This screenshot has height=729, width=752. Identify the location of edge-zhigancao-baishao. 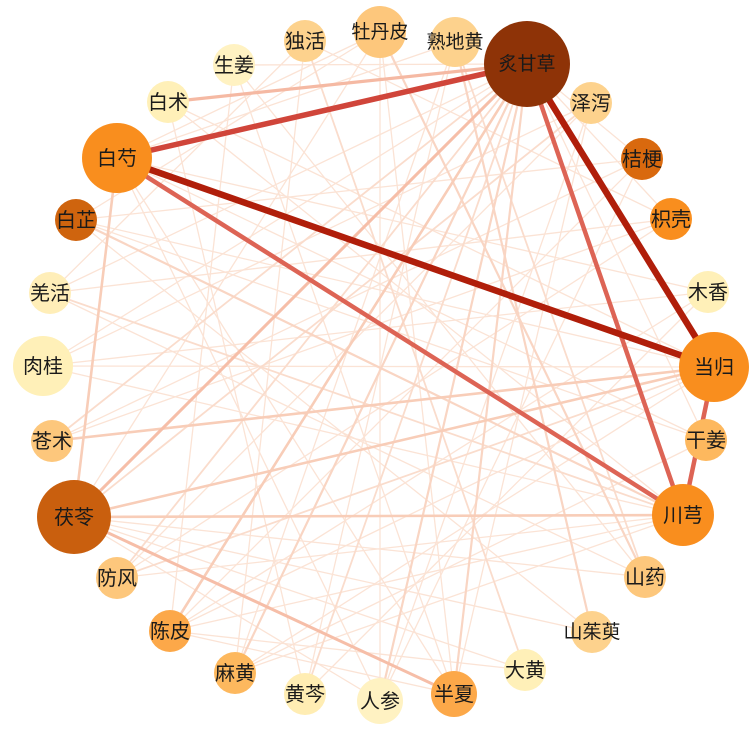
(322, 111).